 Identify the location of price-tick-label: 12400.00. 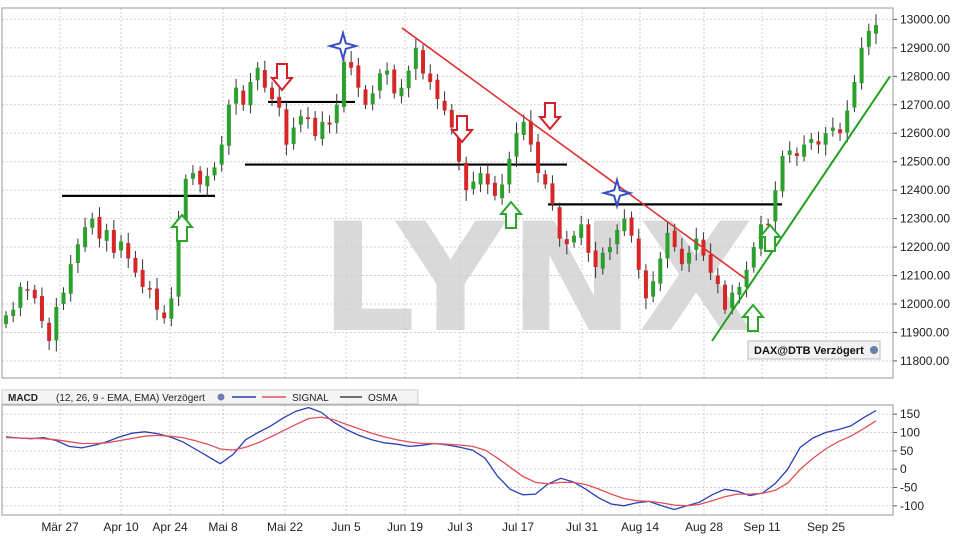
(925, 190).